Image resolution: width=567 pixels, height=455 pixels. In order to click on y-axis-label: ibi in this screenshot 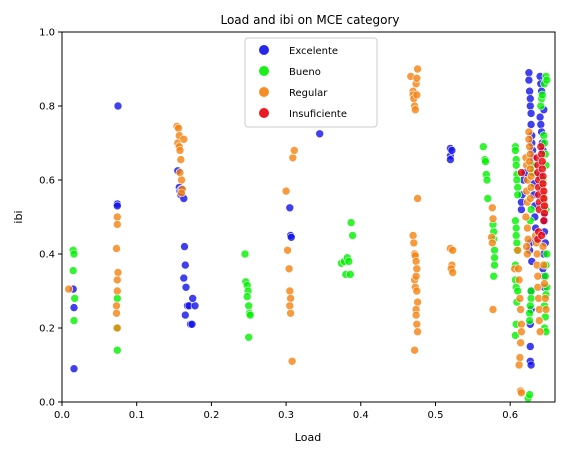, I will do `click(18, 216)`.